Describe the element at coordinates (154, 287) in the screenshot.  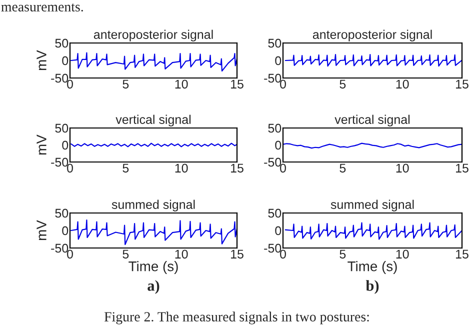
I see `text: a)` at that location.